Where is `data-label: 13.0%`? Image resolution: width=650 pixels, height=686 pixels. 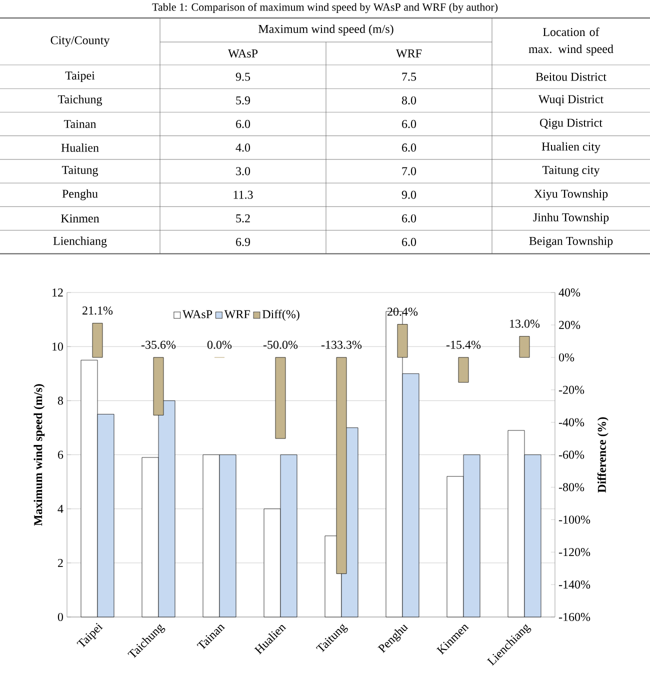 data-label: 13.0% is located at coordinates (525, 324).